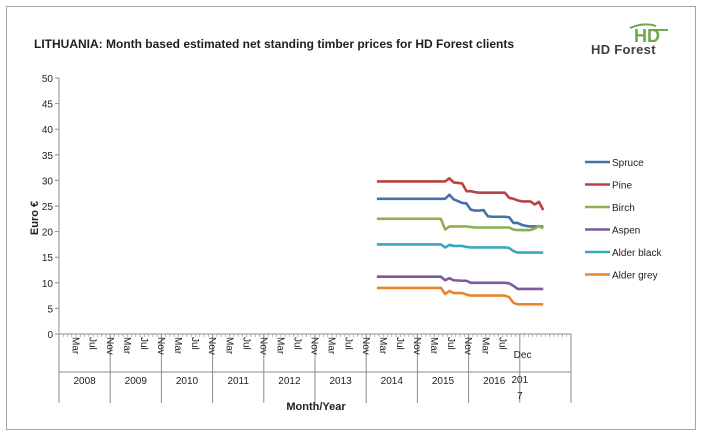 The width and height of the screenshot is (701, 436). I want to click on x-year-label: 2015, so click(443, 381).